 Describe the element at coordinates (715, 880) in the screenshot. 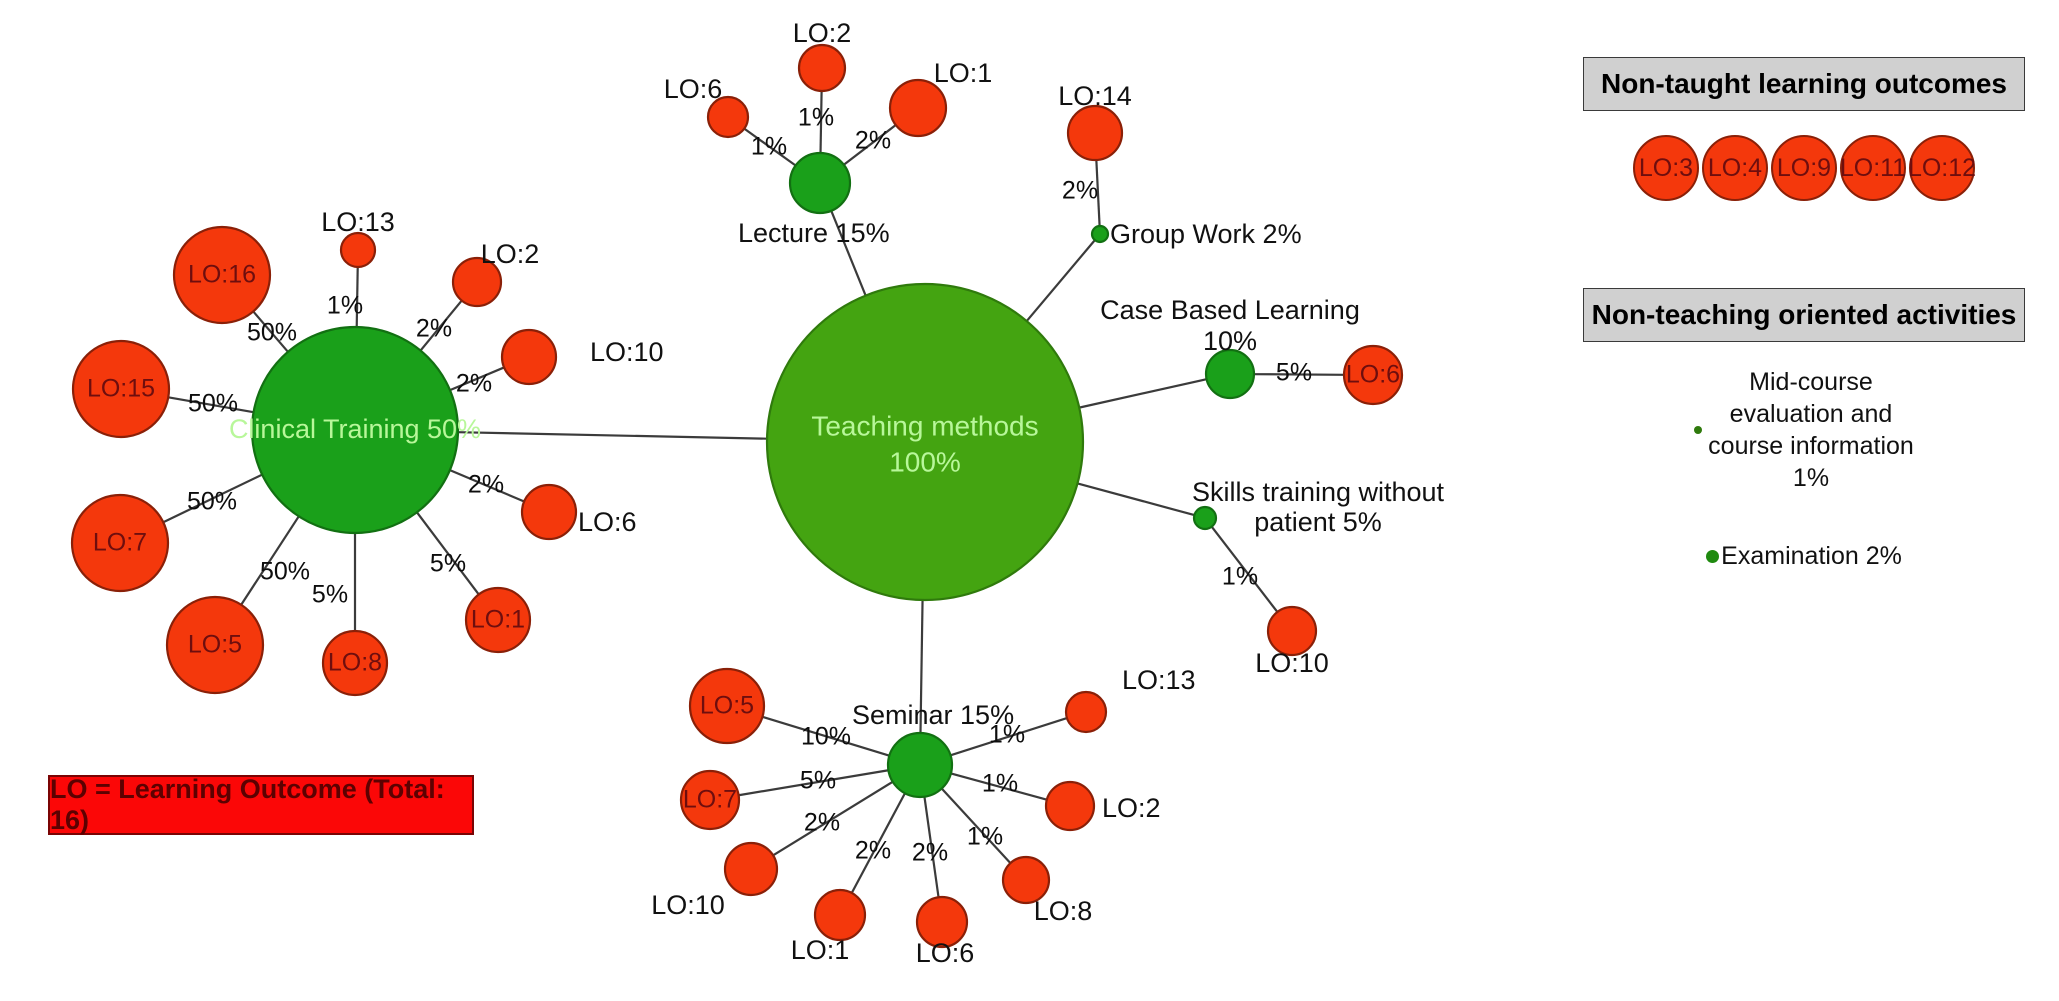

I see `node-sem-lo10: LO:10` at that location.